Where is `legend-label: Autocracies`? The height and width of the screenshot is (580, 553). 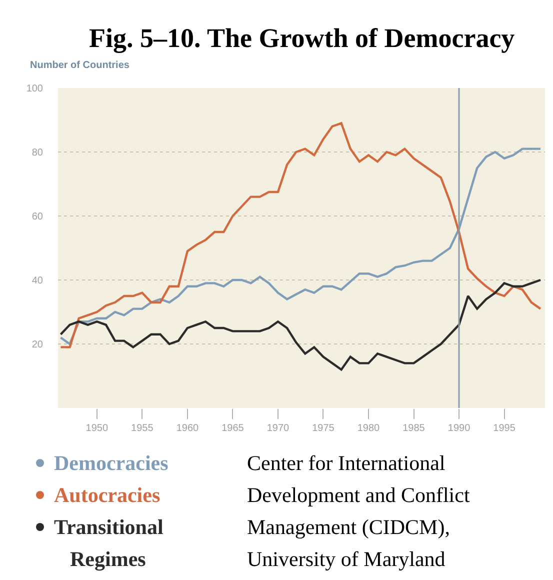
legend-label: Autocracies is located at coordinates (107, 495).